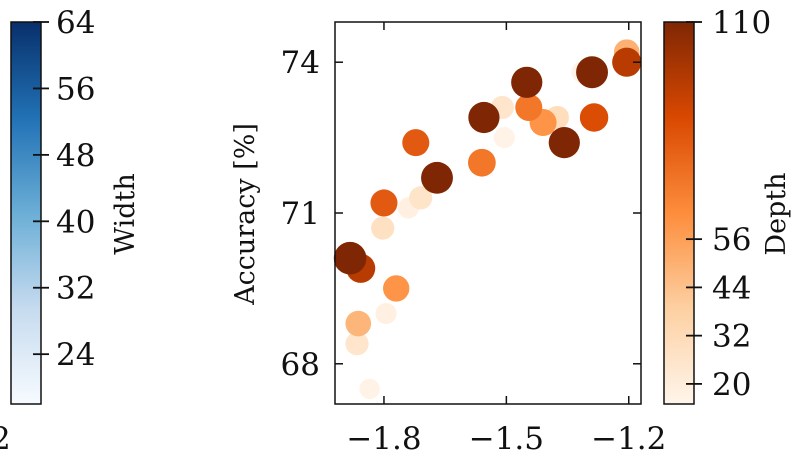 The width and height of the screenshot is (808, 455). I want to click on y-axis-label: Accuracy [%], so click(245, 214).